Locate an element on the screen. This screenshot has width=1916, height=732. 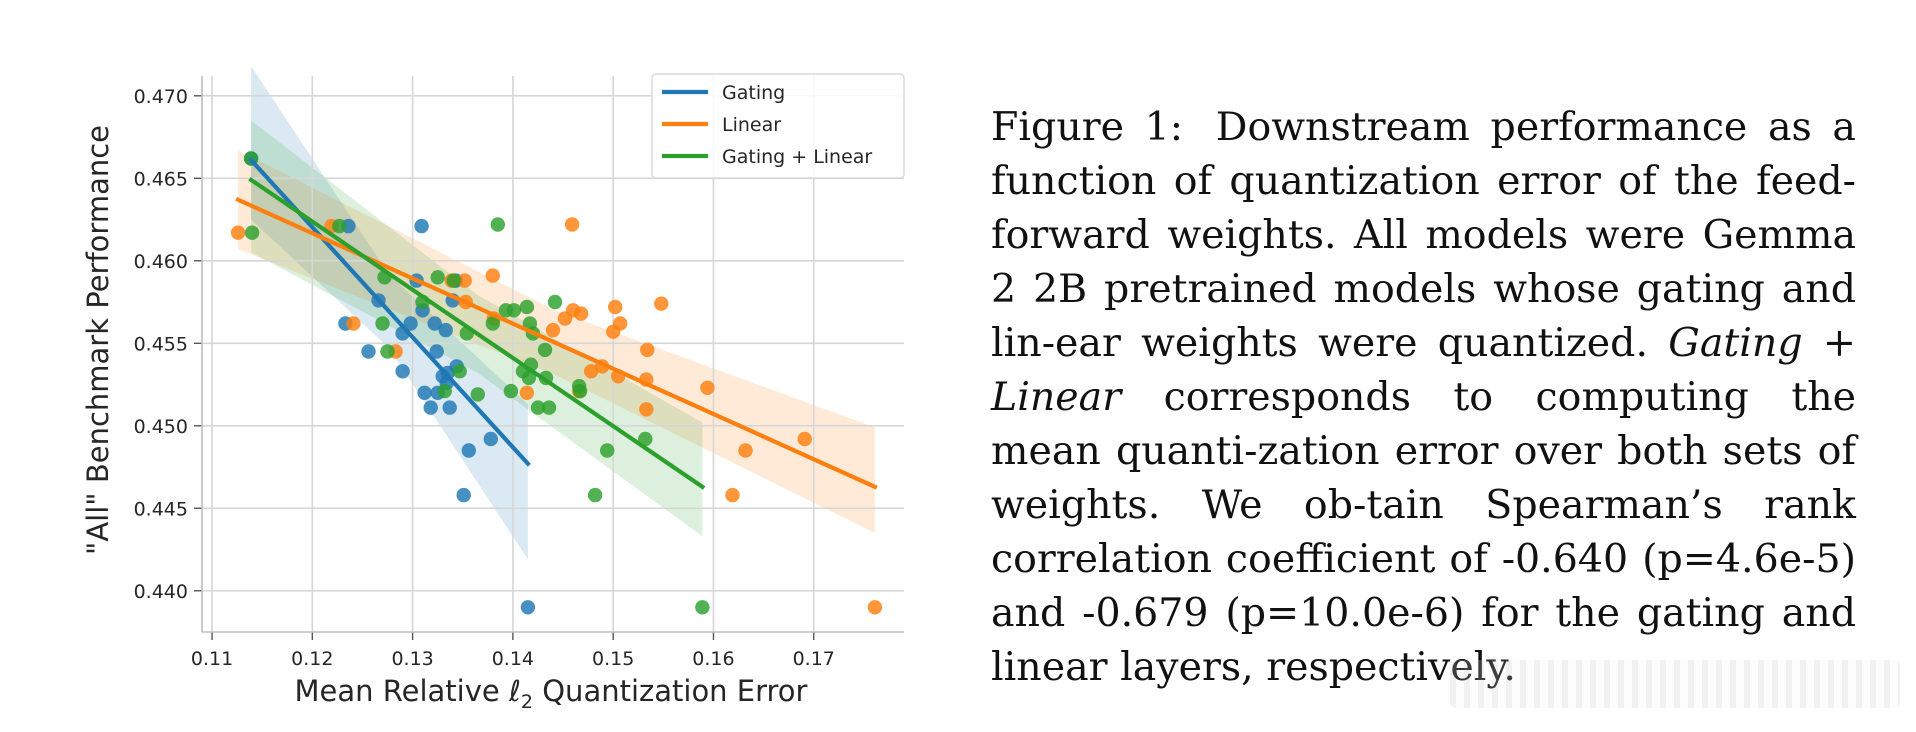
ci-band-gating-linear is located at coordinates (477, 328).